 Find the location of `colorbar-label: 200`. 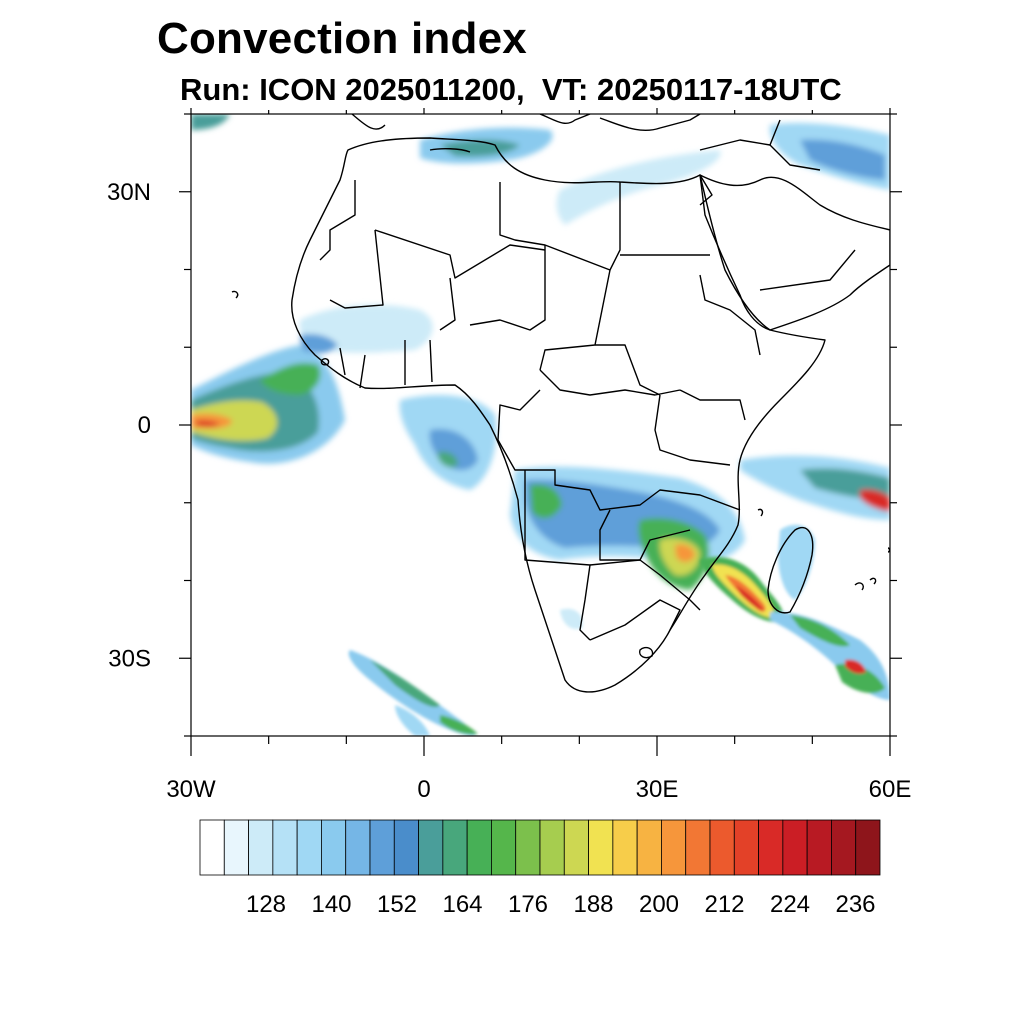

colorbar-label: 200 is located at coordinates (659, 904).